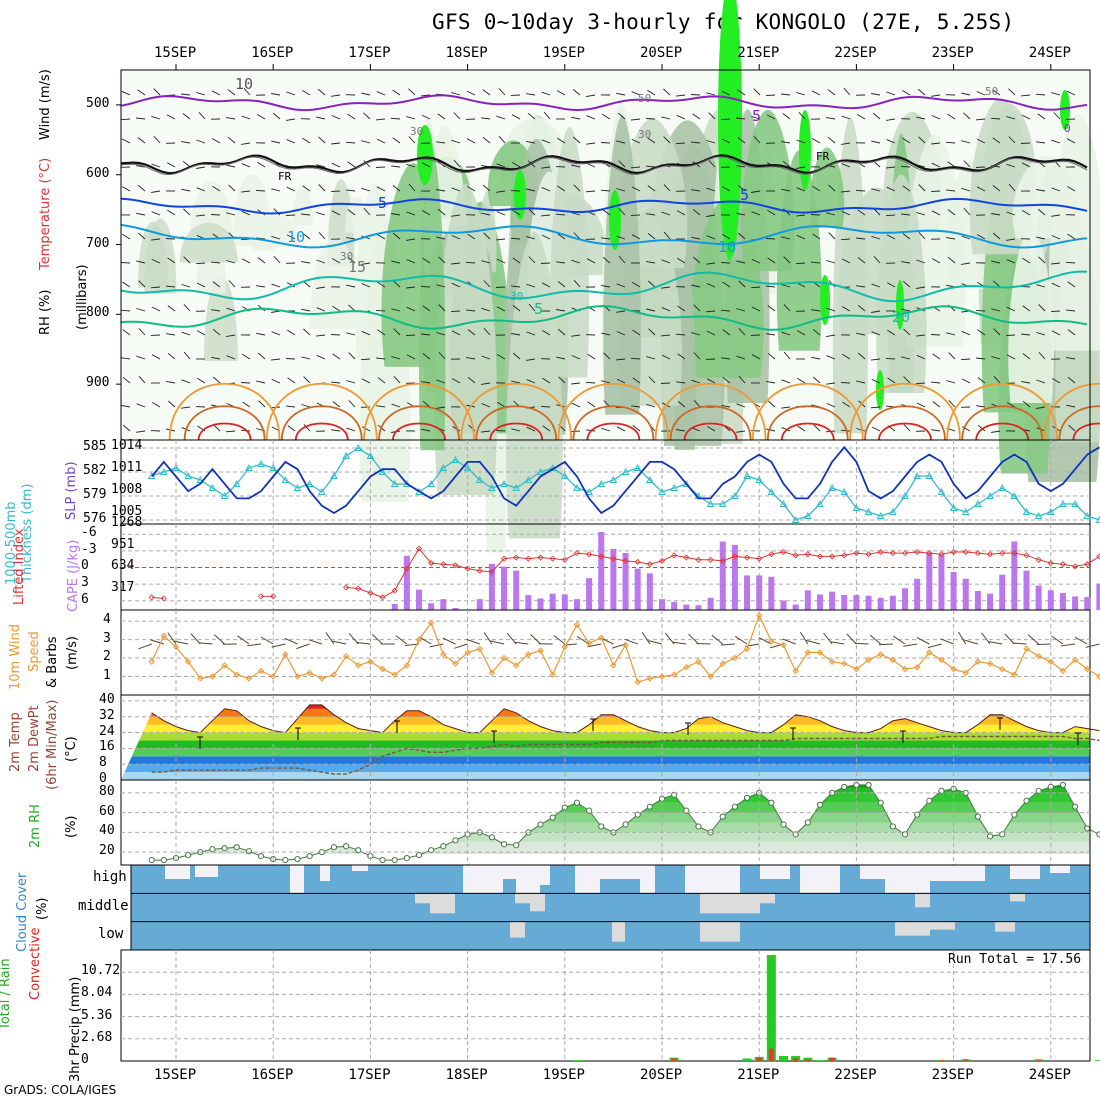 The width and height of the screenshot is (1100, 1100). I want to click on date-label-bottom: 22SEP, so click(855, 1075).